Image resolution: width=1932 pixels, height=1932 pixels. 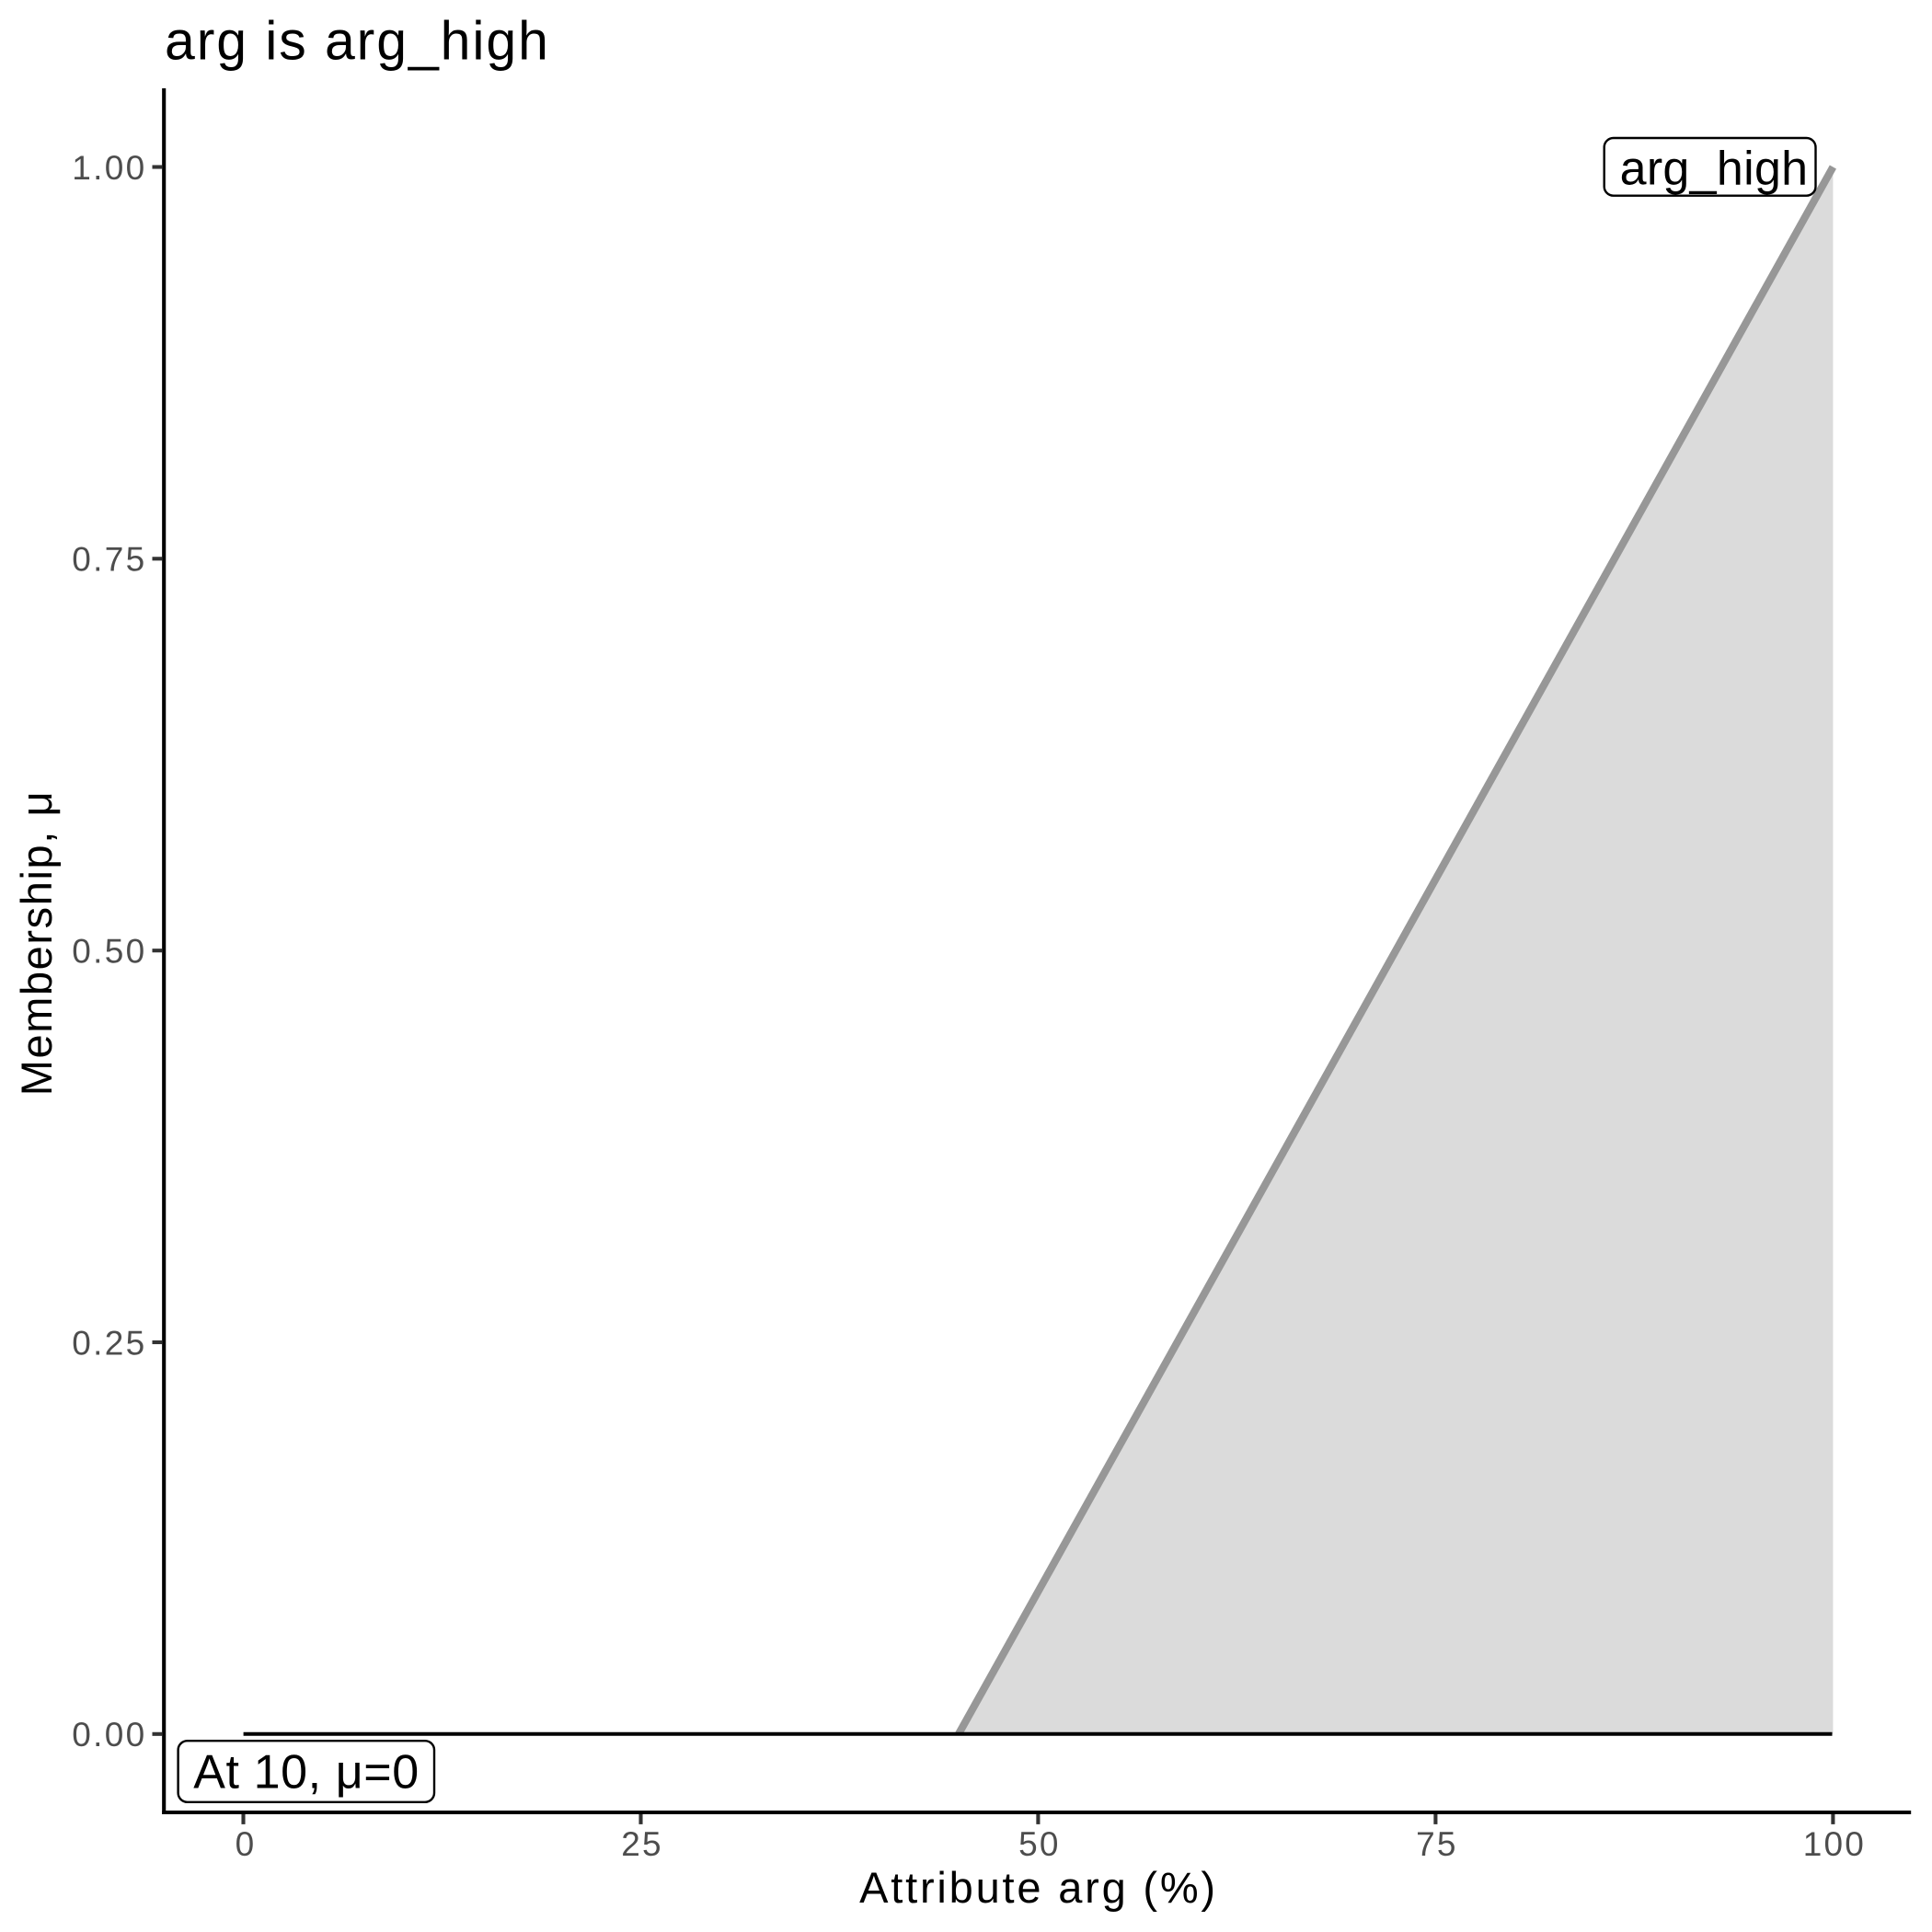 I want to click on svg-text: 25, so click(x=642, y=1844).